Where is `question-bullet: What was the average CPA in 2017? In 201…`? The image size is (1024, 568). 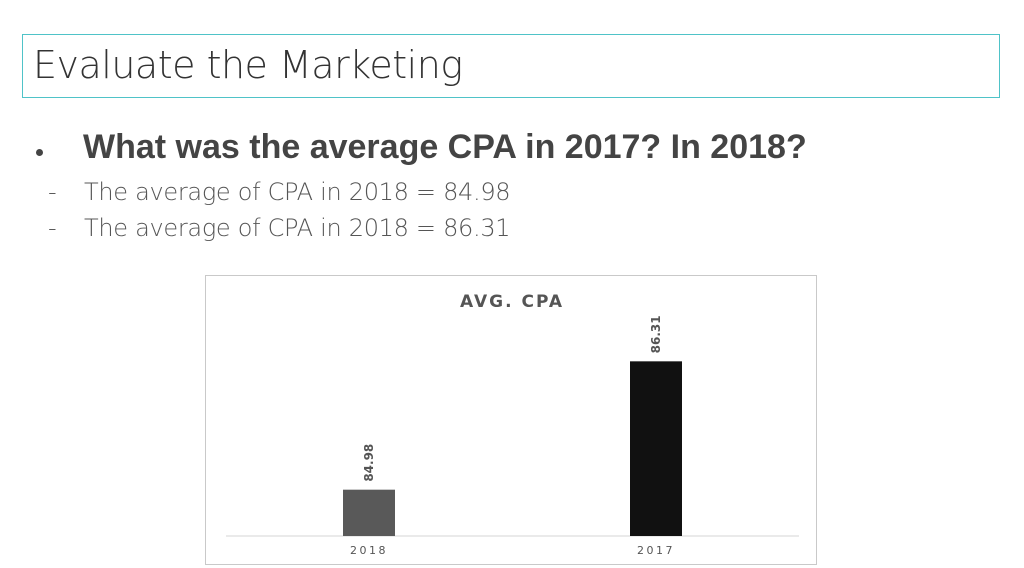 question-bullet: What was the average CPA in 2017? In 201… is located at coordinates (421, 147).